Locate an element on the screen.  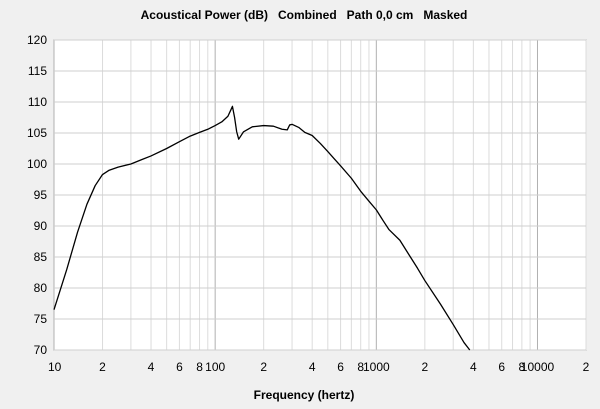
x-axis-label: Frequency (hertz) is located at coordinates (304, 395).